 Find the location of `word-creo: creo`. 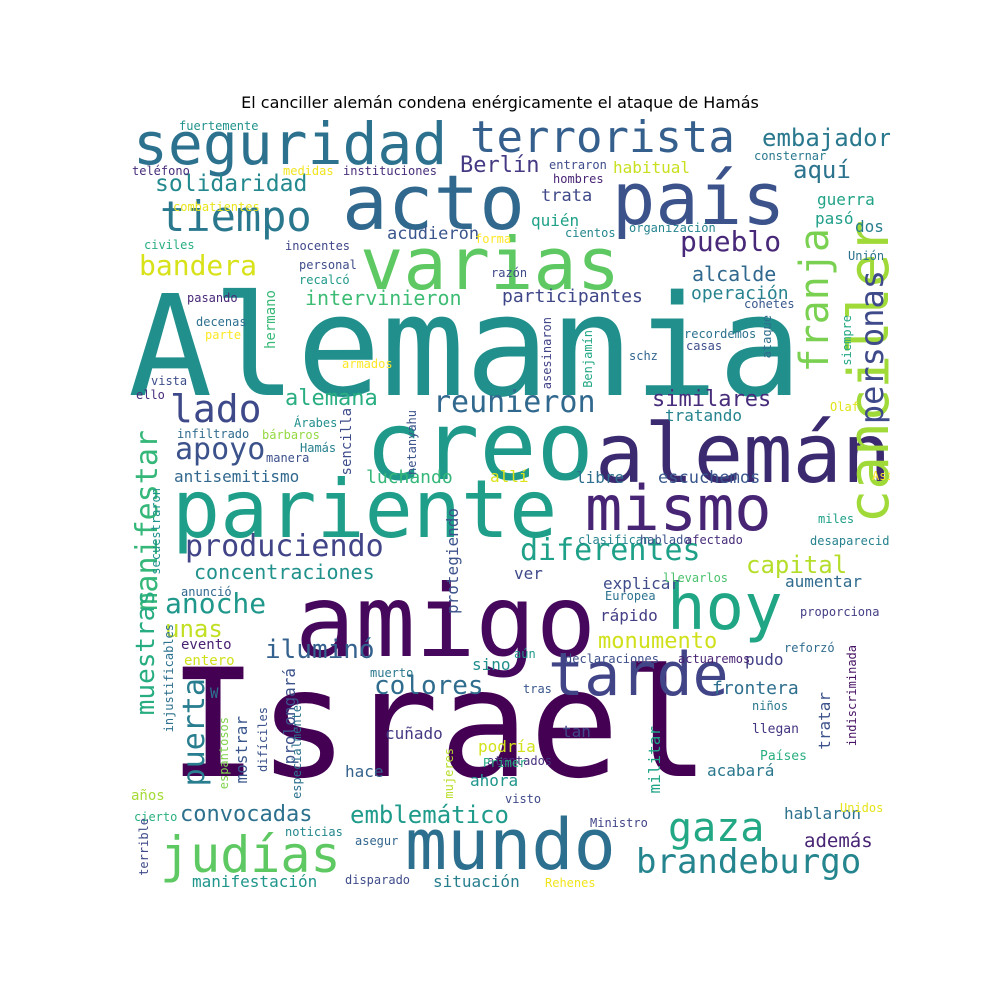

word-creo: creo is located at coordinates (479, 447).